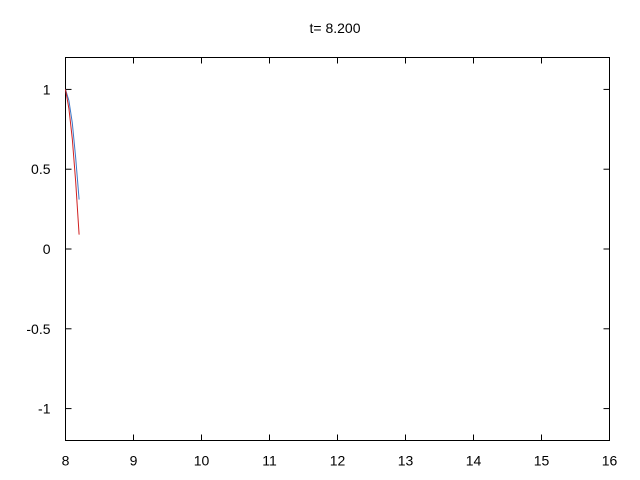 This screenshot has width=640, height=480. I want to click on x-tick-label: 10, so click(202, 461).